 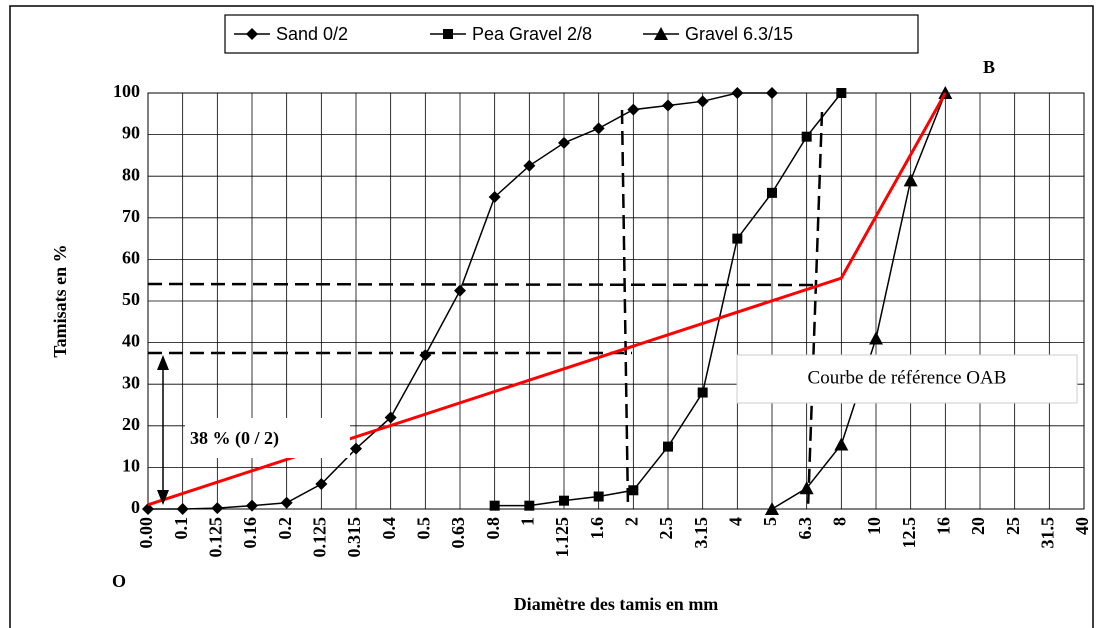 I want to click on x-tick-label: 25, so click(x=1013, y=526).